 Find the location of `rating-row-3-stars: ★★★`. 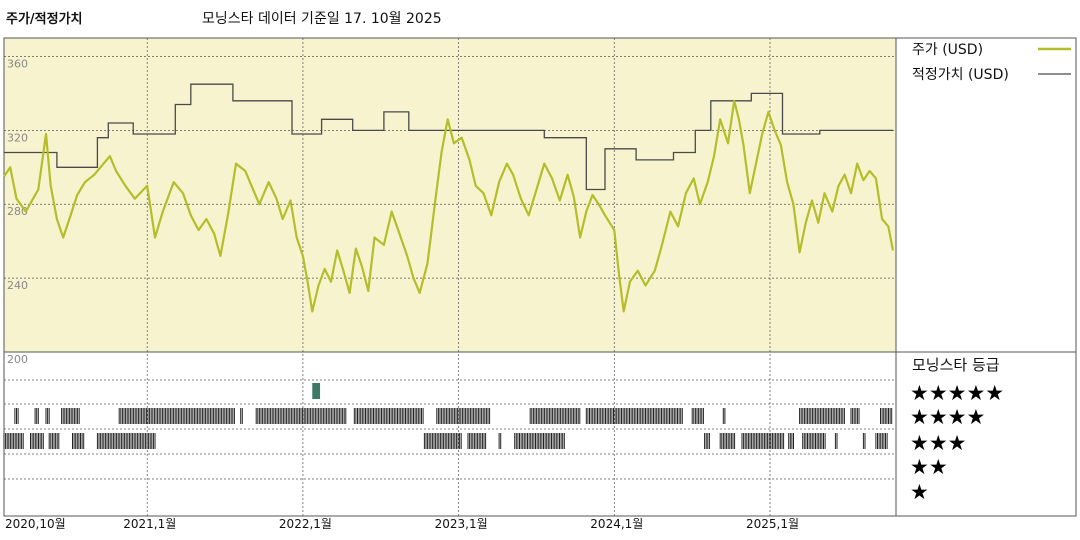

rating-row-3-stars: ★★★ is located at coordinates (938, 443).